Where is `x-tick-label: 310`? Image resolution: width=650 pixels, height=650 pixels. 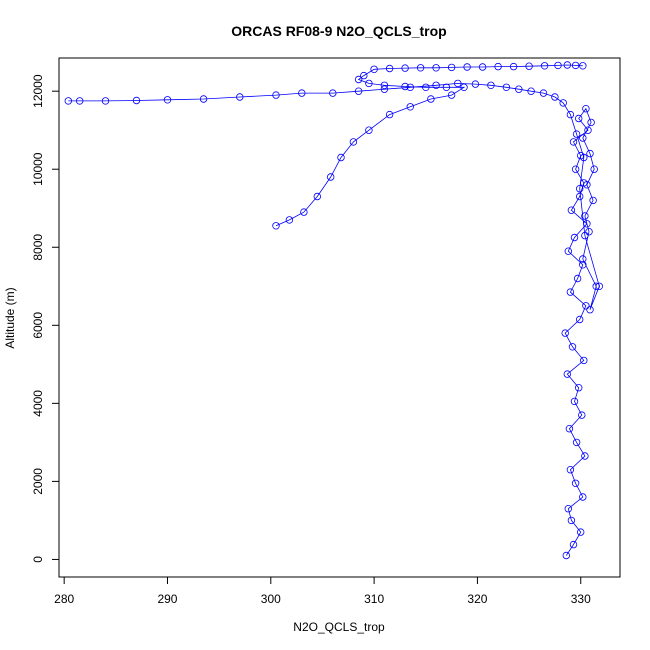
x-tick-label: 310 is located at coordinates (374, 599).